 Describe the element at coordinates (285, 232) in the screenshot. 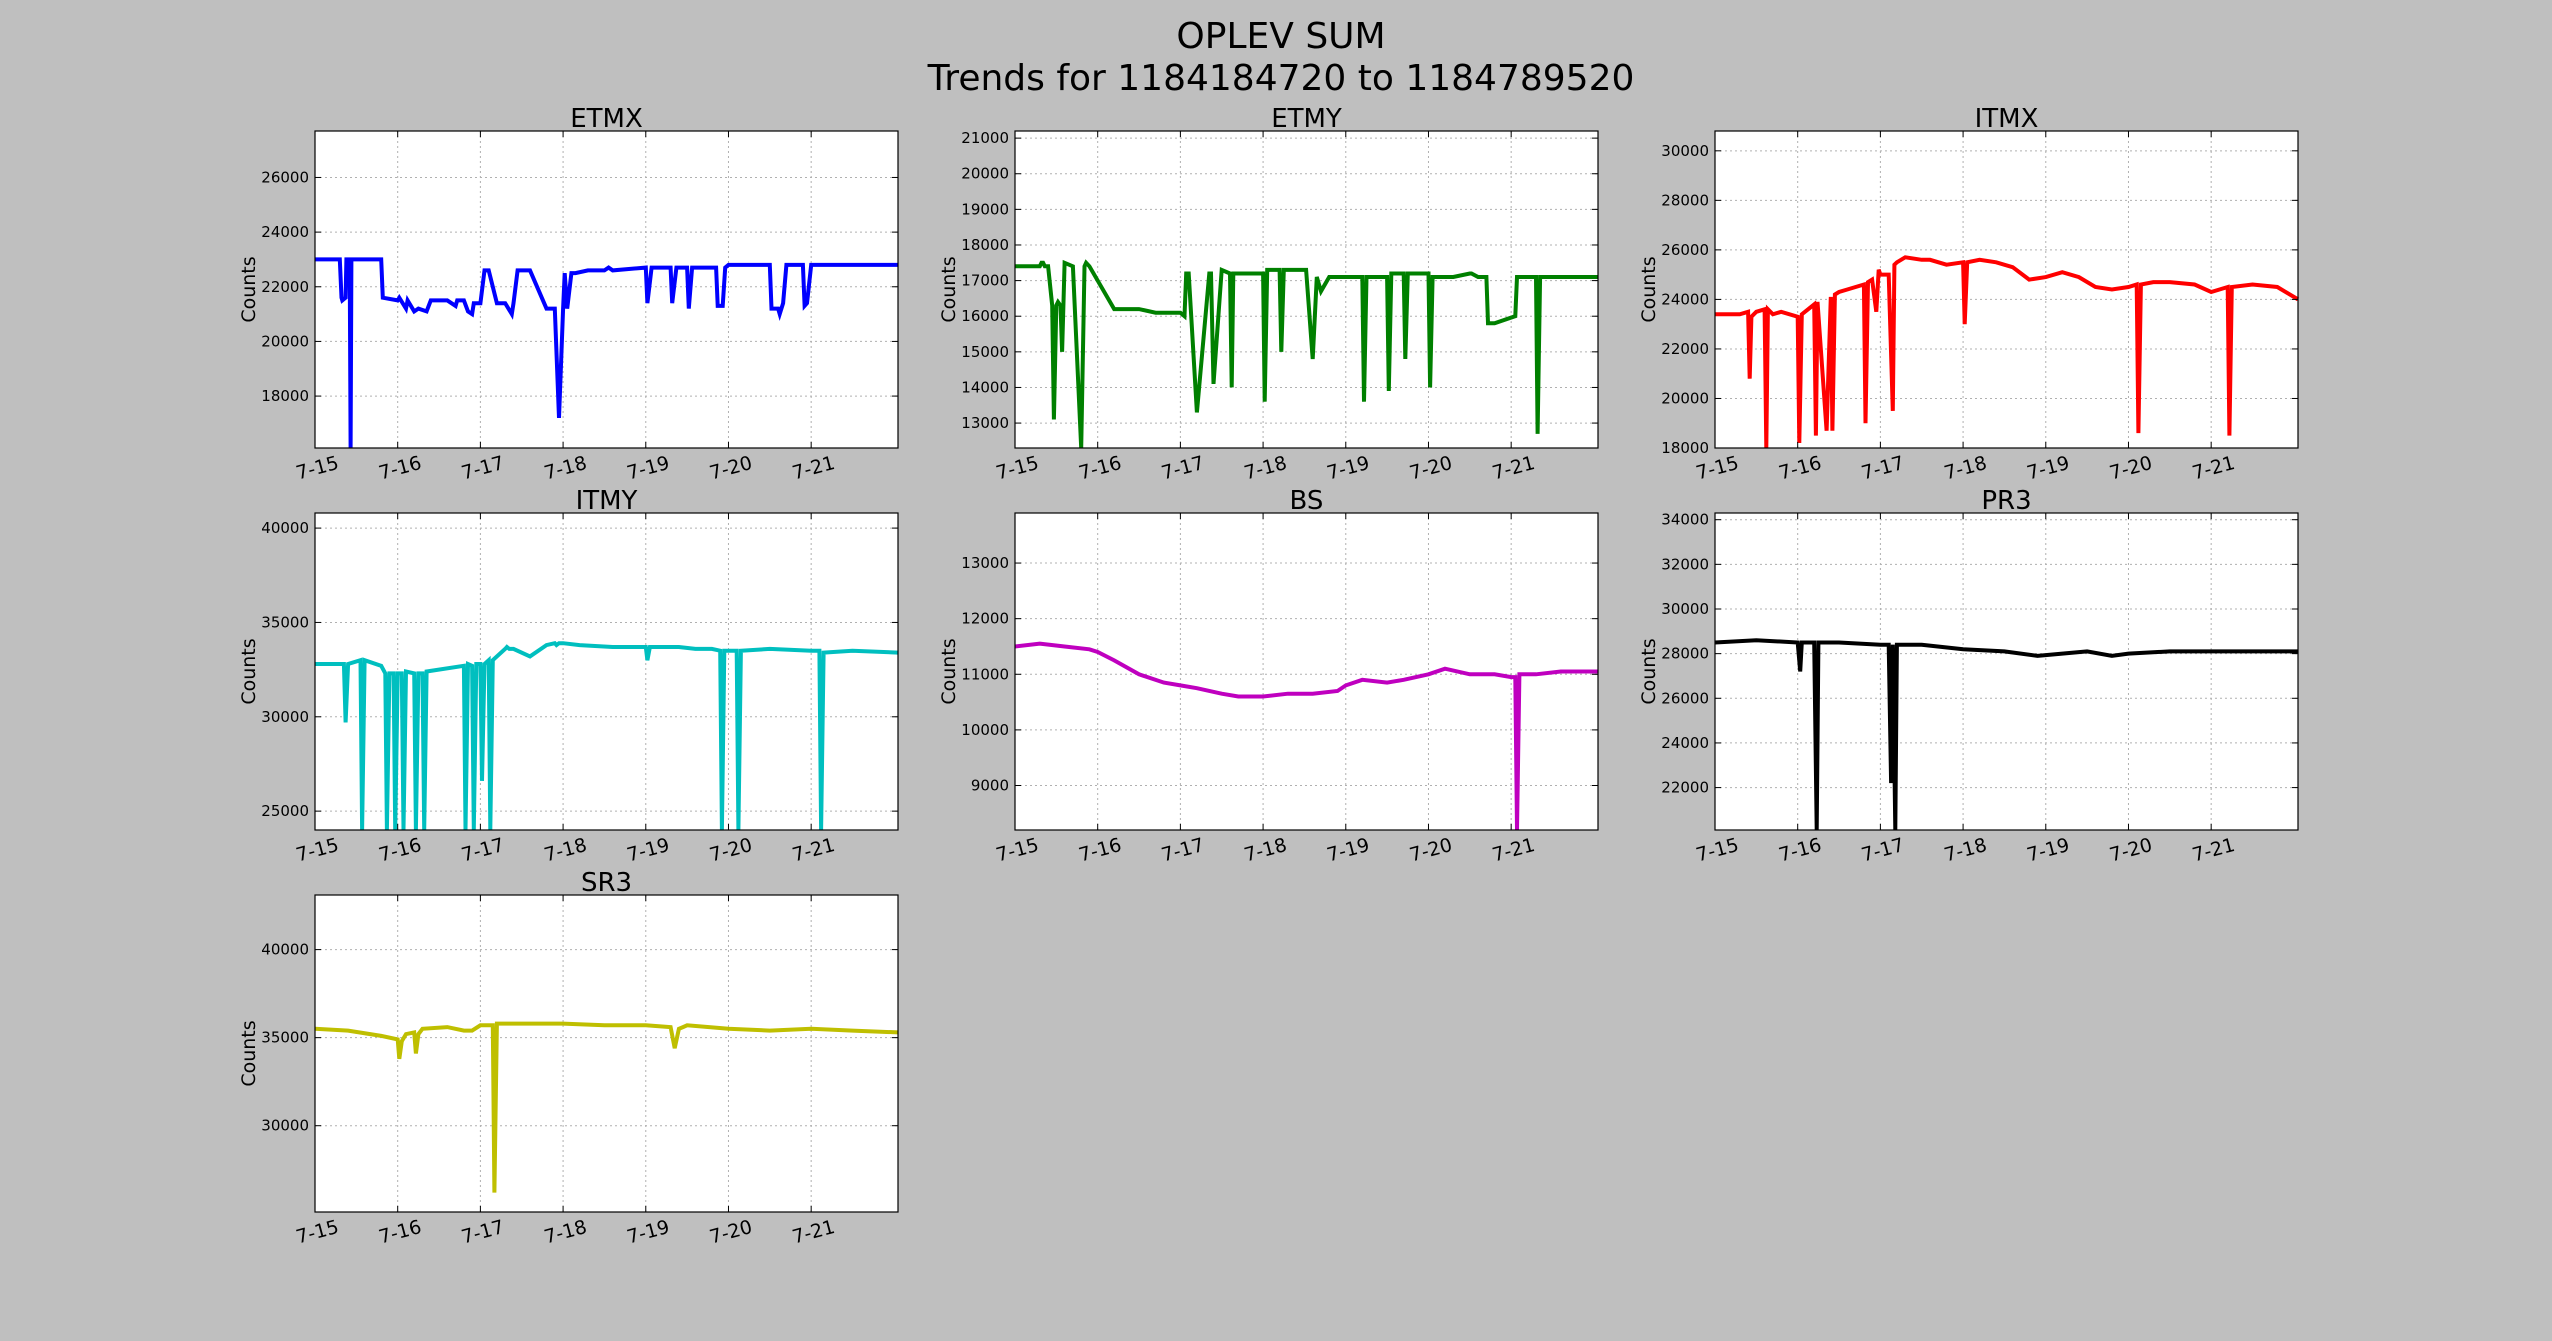

I see `y-tick-label: 24000` at that location.